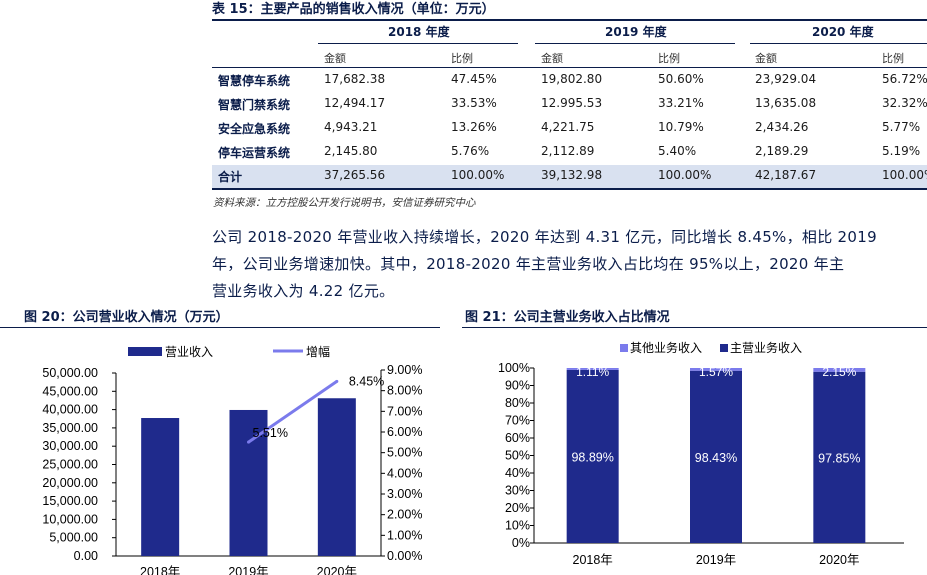 This screenshot has height=575, width=927. What do you see at coordinates (404, 556) in the screenshot?
I see `right-tick-label: 0.00%` at bounding box center [404, 556].